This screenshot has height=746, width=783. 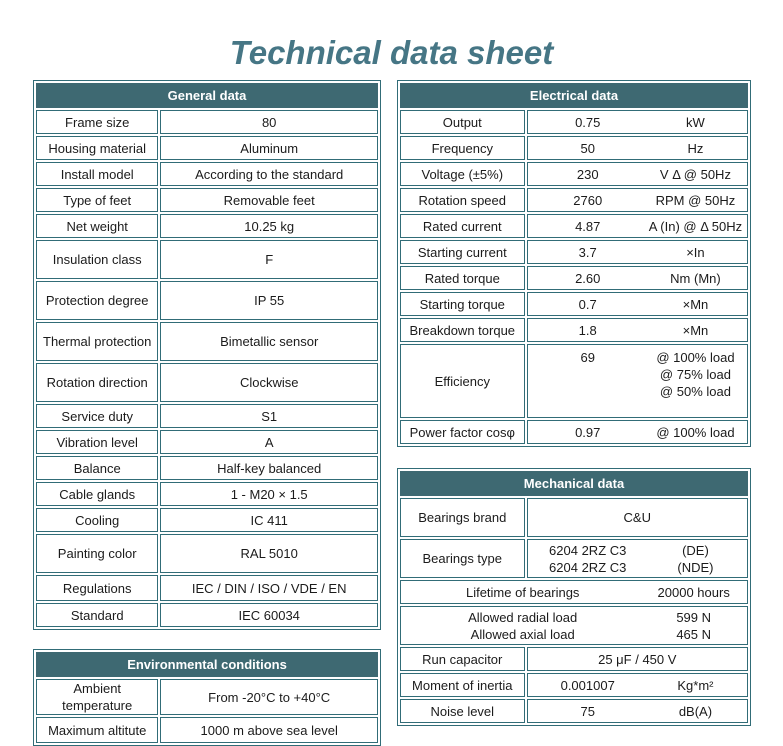 I want to click on table-row: Standard IEC 60034, so click(x=207, y=615).